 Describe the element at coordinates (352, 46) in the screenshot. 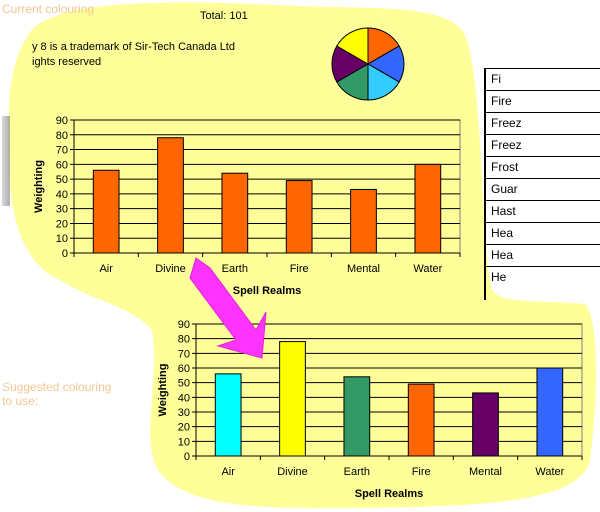

I see `pie-slice` at that location.